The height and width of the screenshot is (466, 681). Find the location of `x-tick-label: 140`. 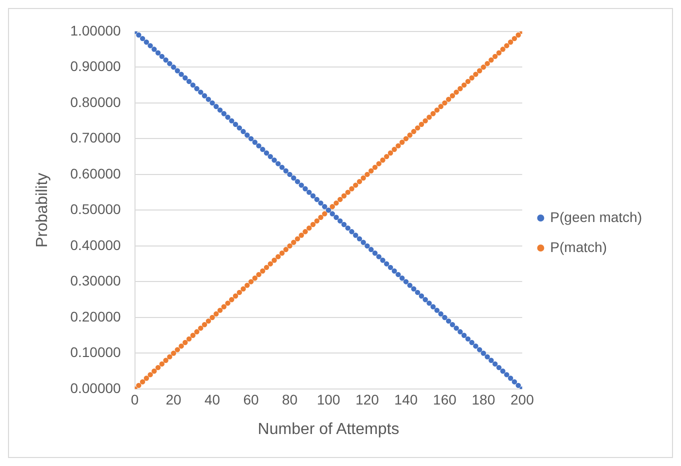

x-tick-label: 140 is located at coordinates (406, 399).